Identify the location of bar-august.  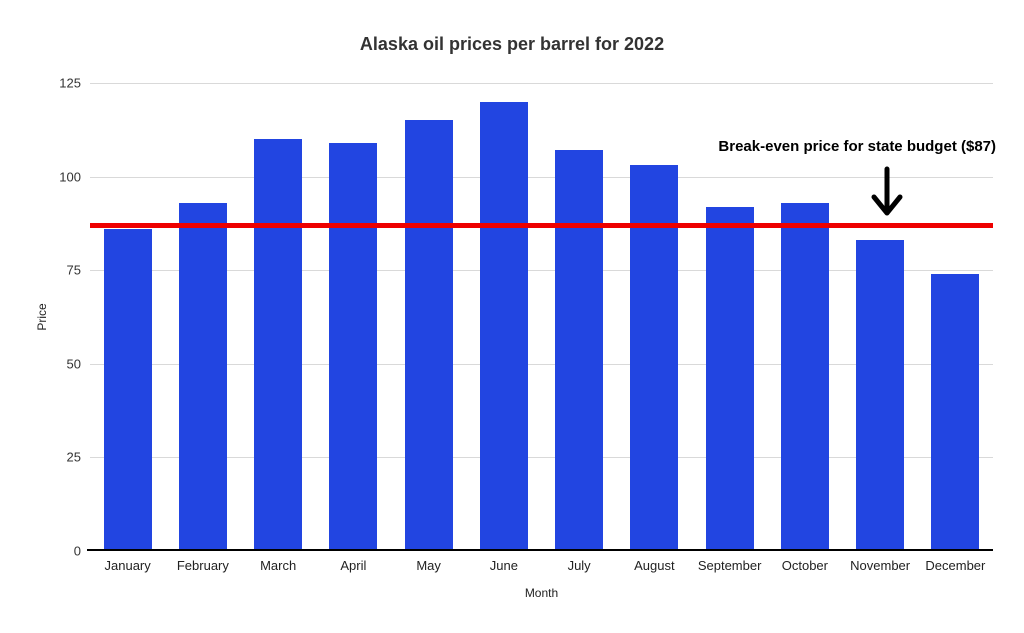
(654, 358).